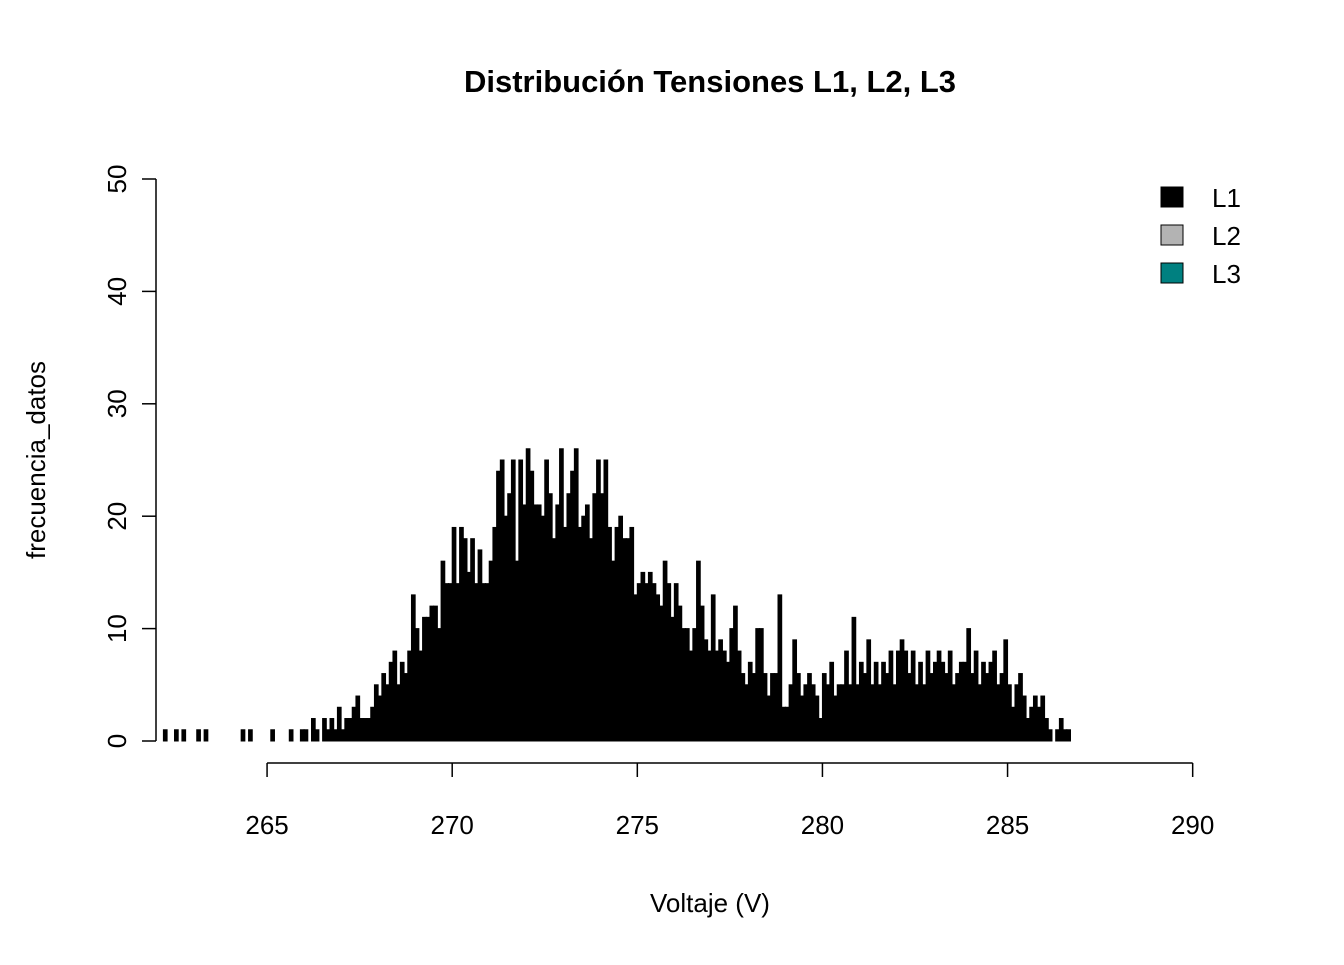  Describe the element at coordinates (117, 516) in the screenshot. I see `y-tick-label: 20` at that location.